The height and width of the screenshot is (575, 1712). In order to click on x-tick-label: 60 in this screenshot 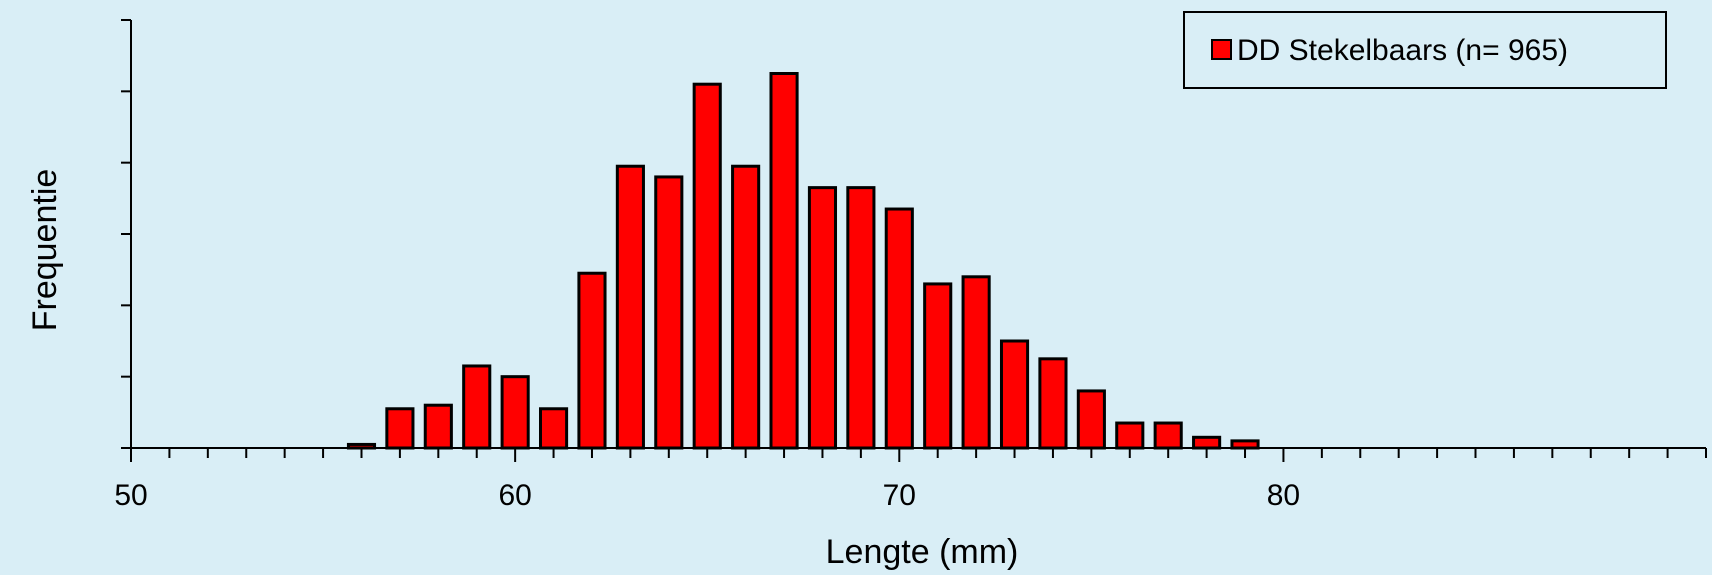, I will do `click(514, 495)`.